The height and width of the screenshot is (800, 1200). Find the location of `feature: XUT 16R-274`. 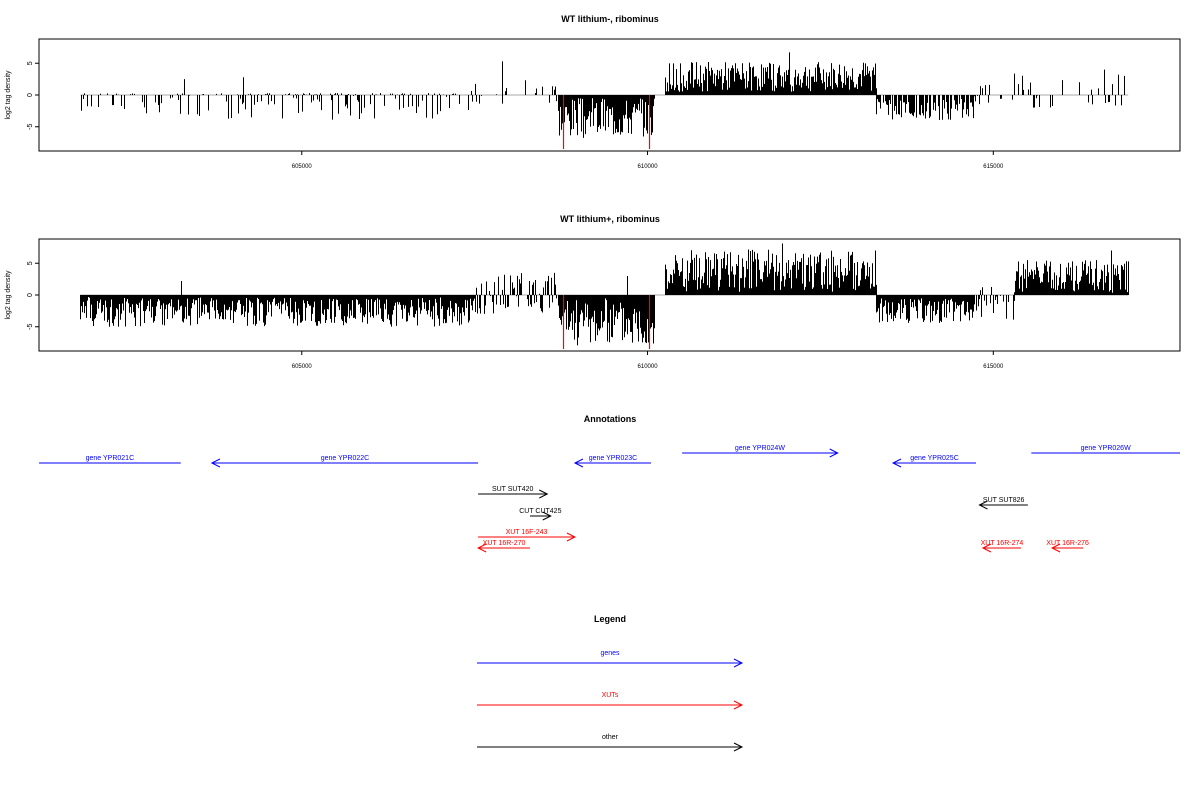

feature: XUT 16R-274 is located at coordinates (1002, 546).